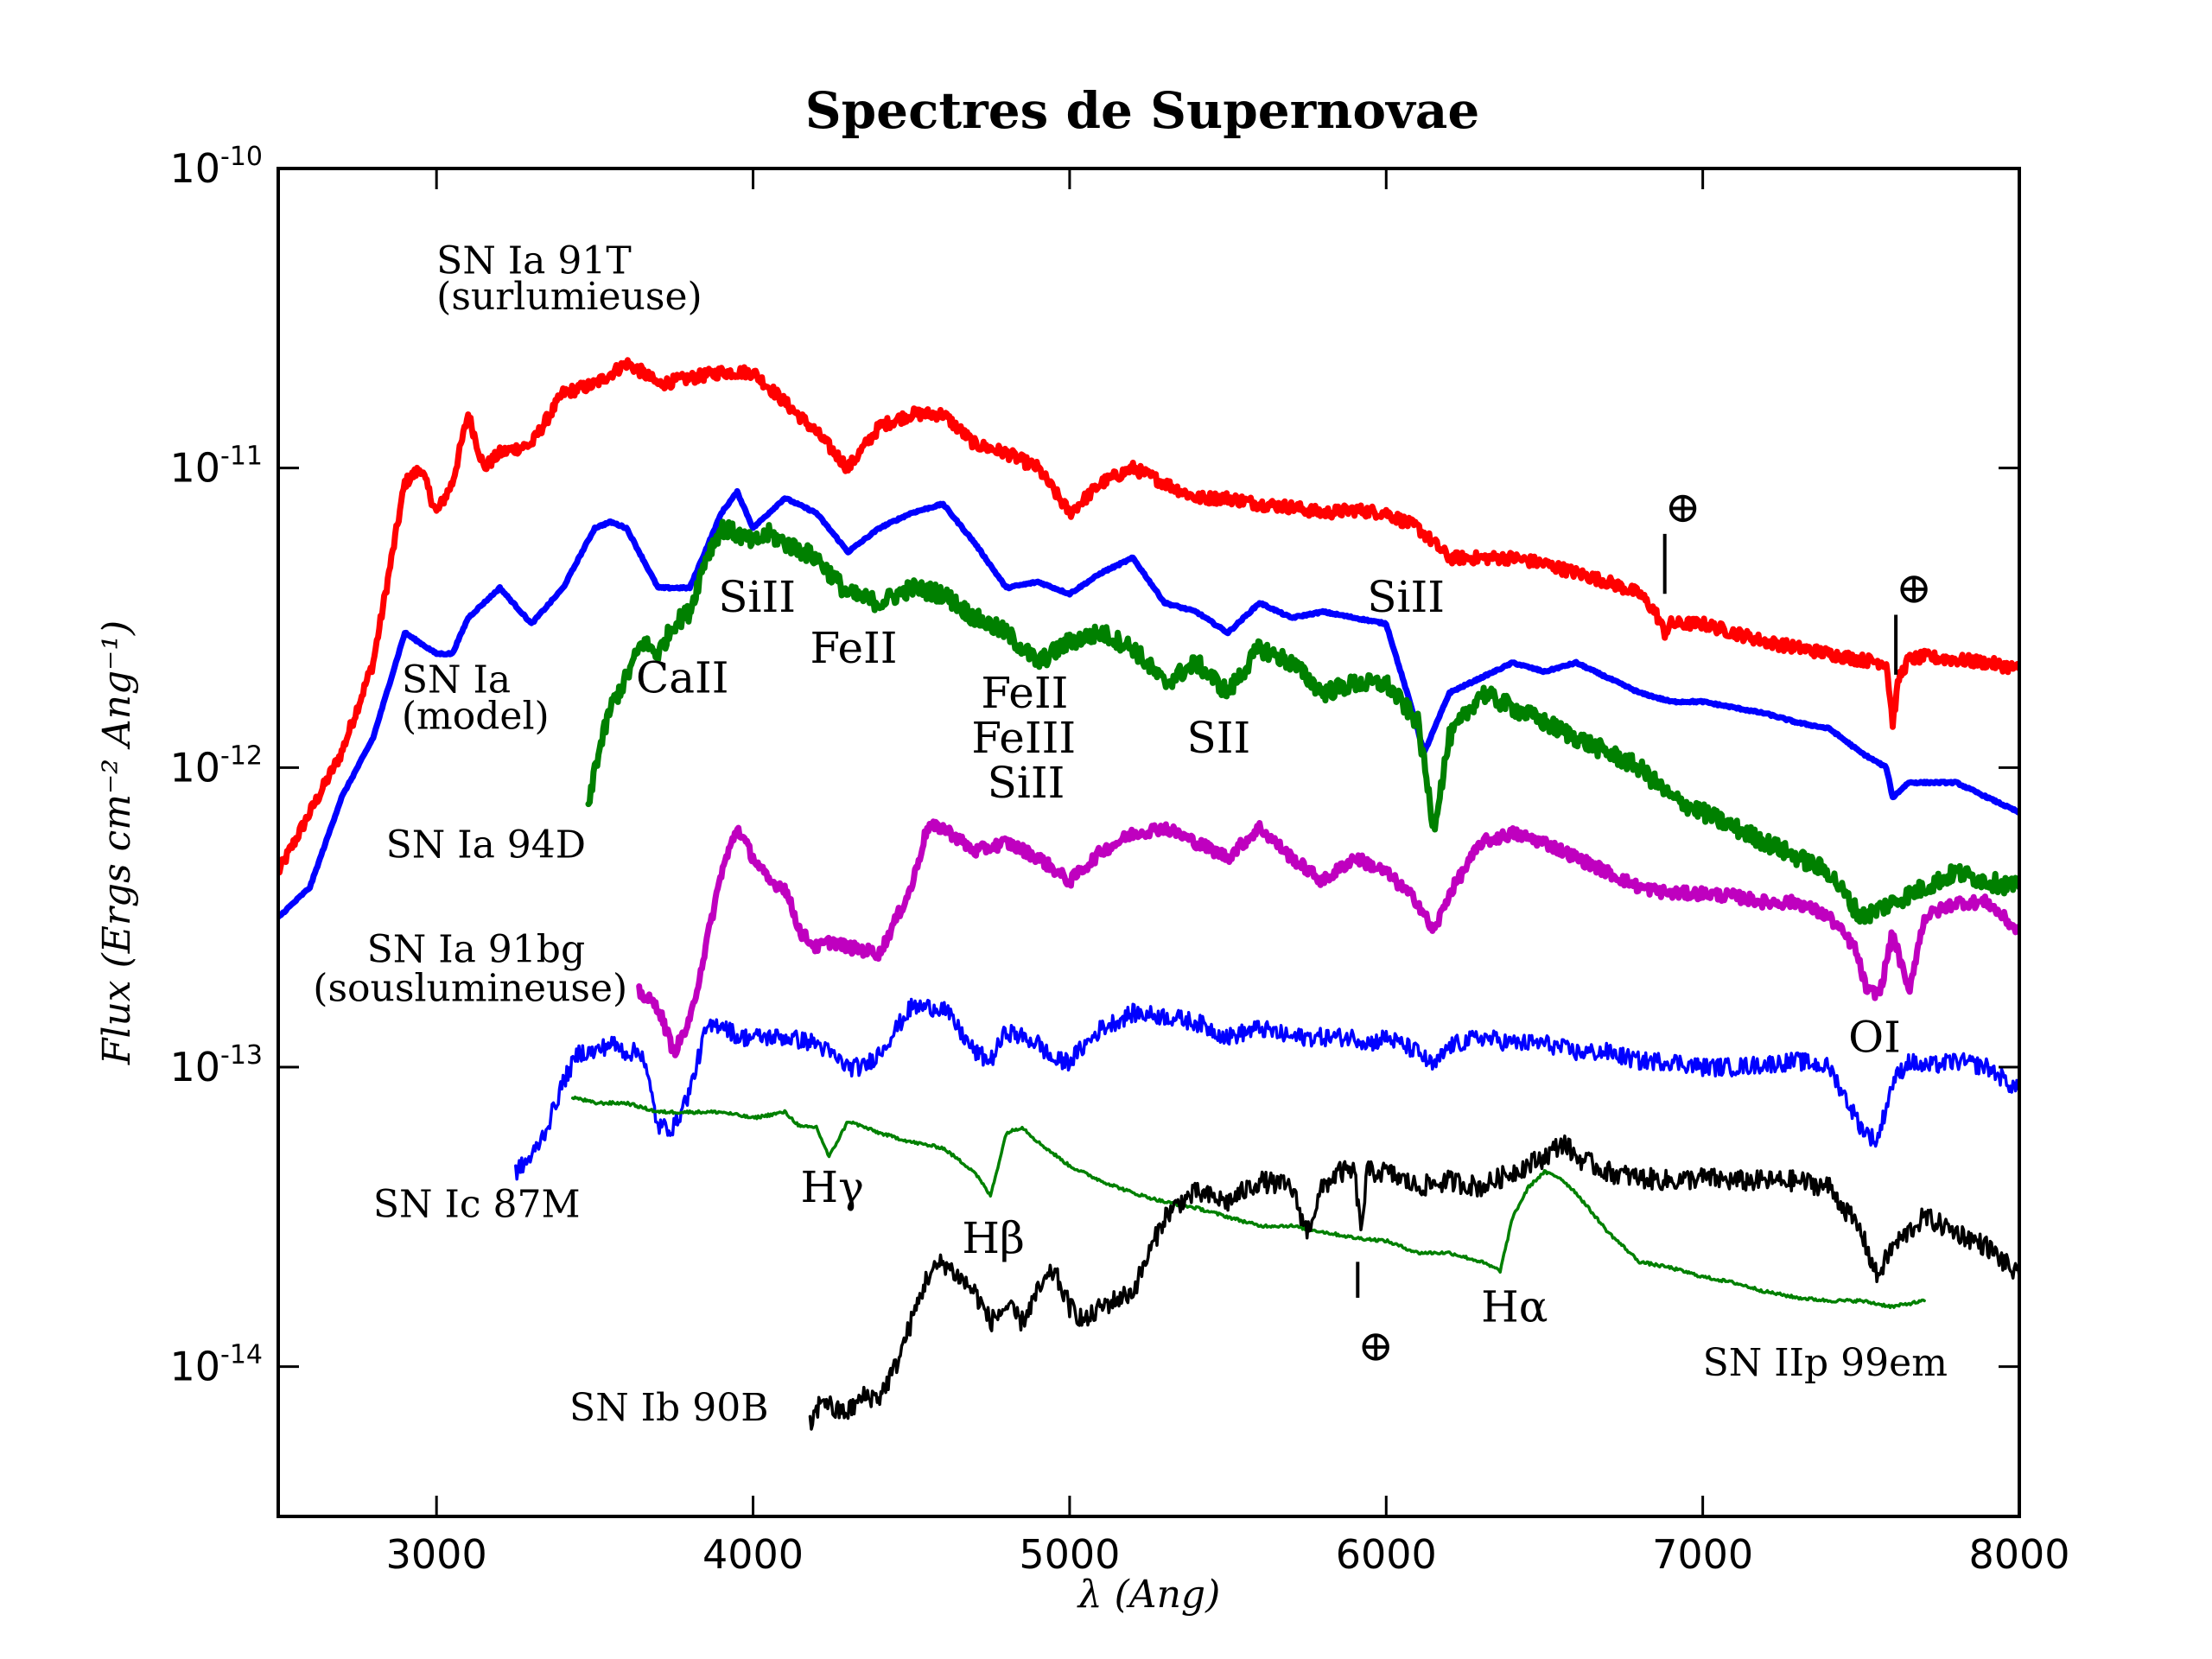 The width and height of the screenshot is (2212, 1659). I want to click on y-tick-label: 10-12, so click(216, 766).